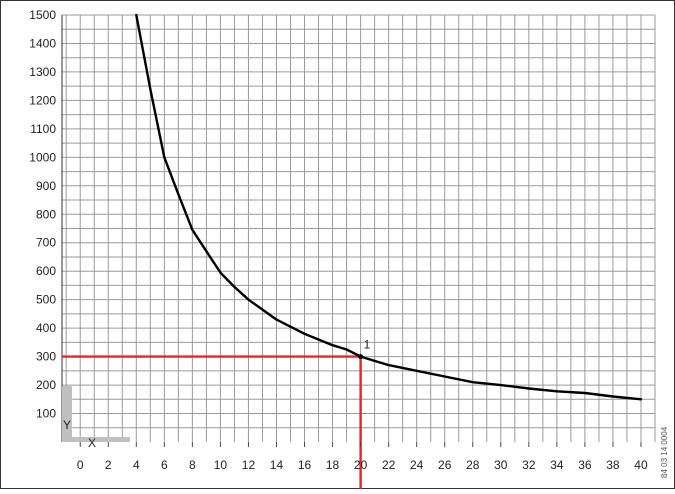  Describe the element at coordinates (67, 425) in the screenshot. I see `axis-indicator-y-label: Y` at that location.